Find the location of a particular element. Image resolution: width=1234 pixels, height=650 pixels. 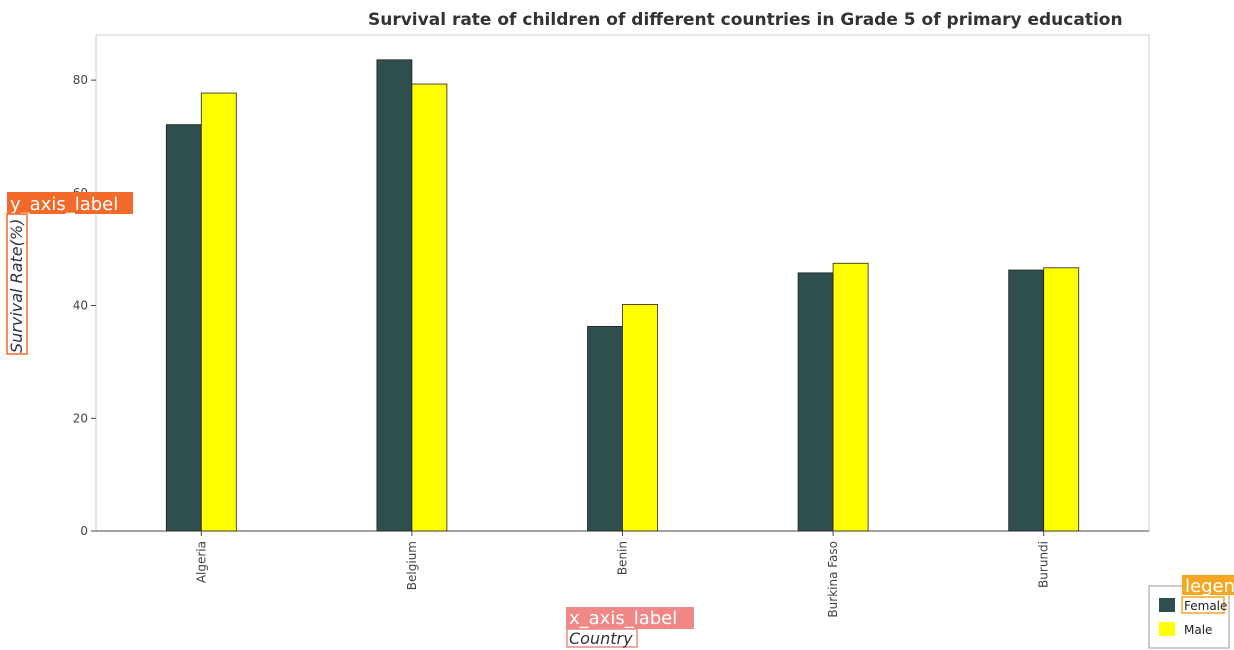

y-axis-tag-box is located at coordinates (70, 203).